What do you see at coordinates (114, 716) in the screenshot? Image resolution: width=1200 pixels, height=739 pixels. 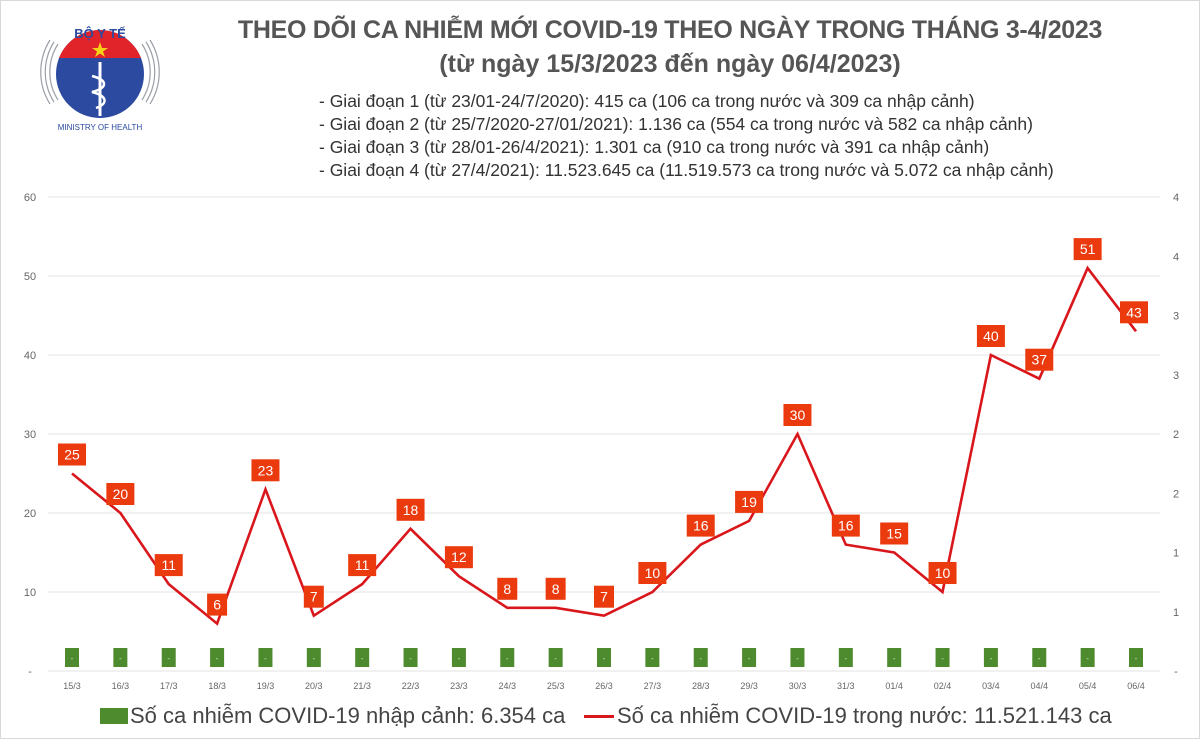 I see `legend-swatch-bar` at bounding box center [114, 716].